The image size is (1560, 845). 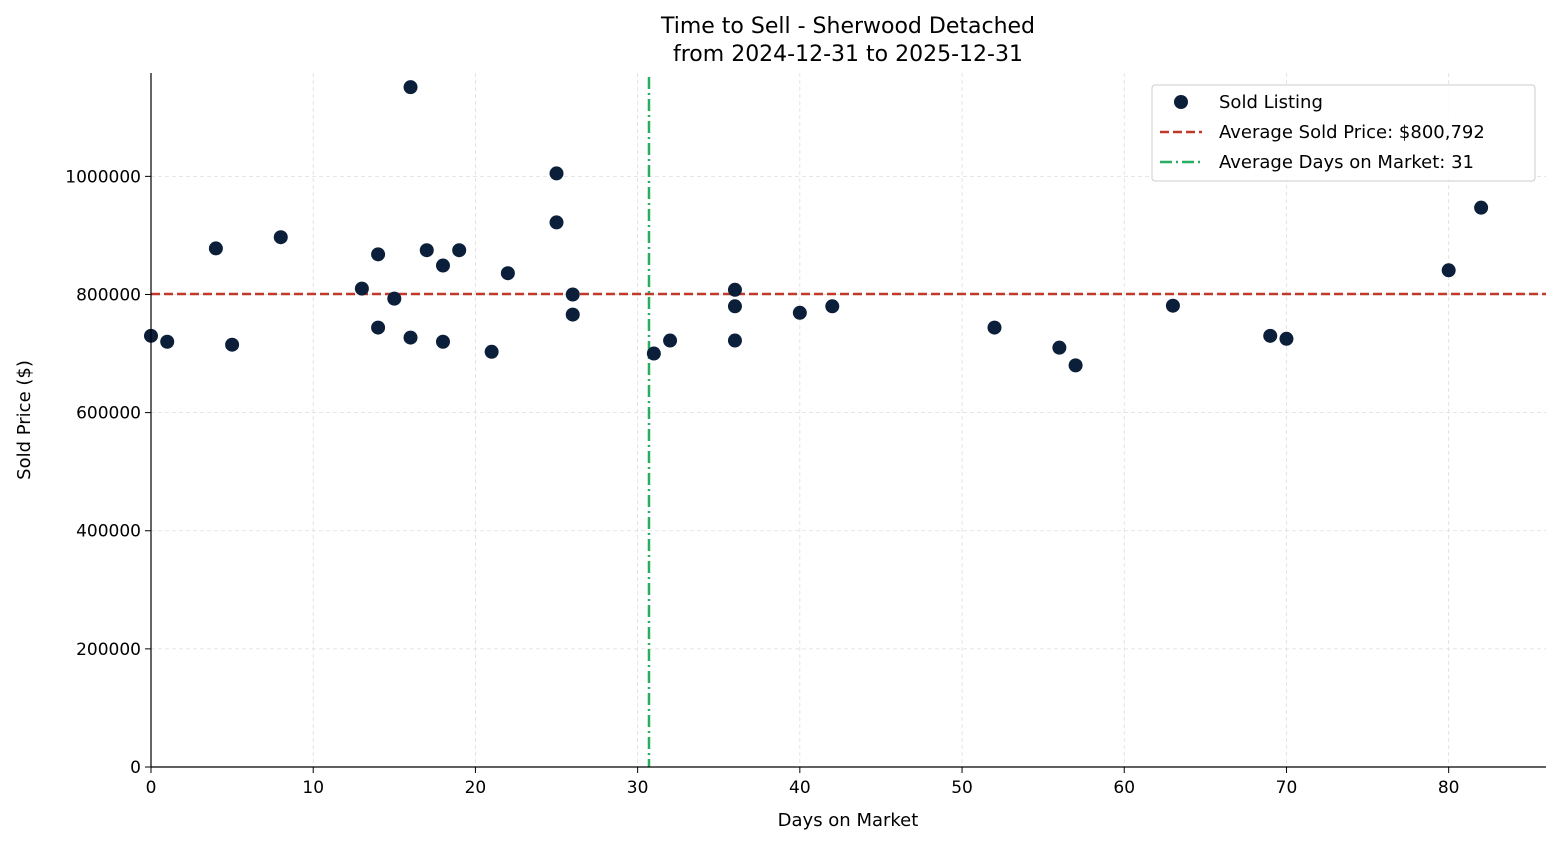 I want to click on x-tick-label: 60, so click(x=1124, y=788).